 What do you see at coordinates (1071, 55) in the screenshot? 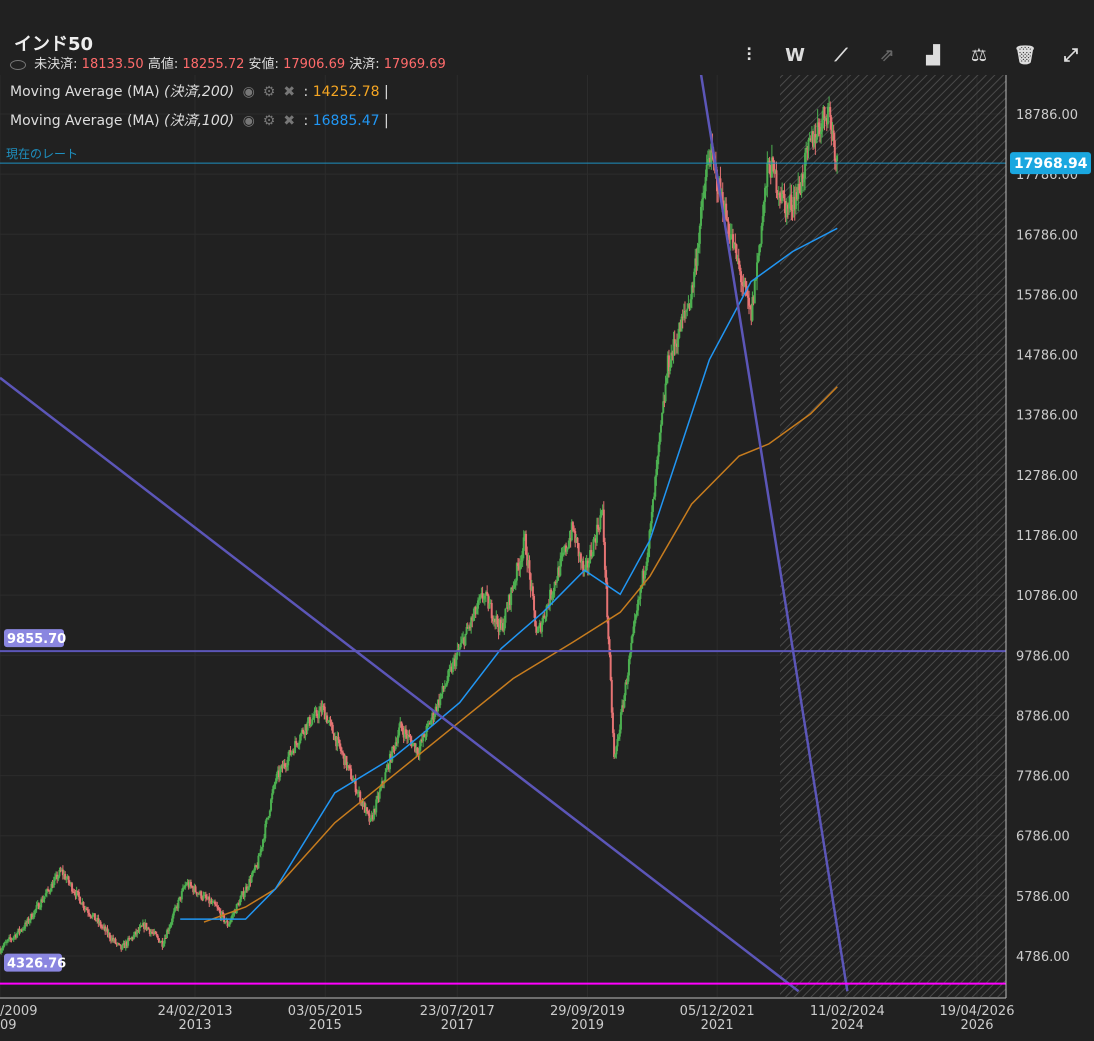
I see `fullscreen-icon: ⤢` at bounding box center [1071, 55].